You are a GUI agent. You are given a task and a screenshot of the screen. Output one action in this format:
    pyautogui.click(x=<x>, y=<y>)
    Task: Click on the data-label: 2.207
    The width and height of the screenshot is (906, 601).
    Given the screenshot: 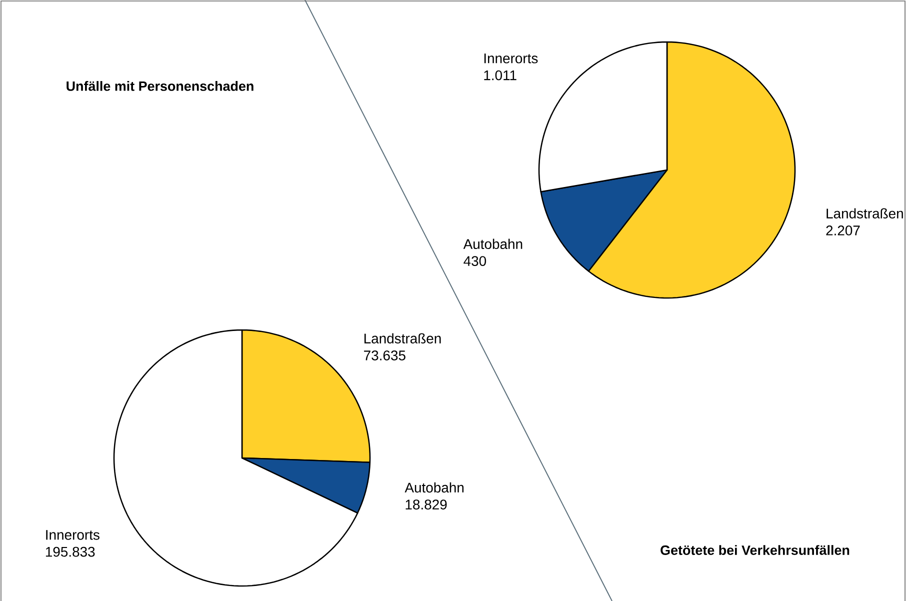 What is the action you would take?
    pyautogui.click(x=843, y=231)
    